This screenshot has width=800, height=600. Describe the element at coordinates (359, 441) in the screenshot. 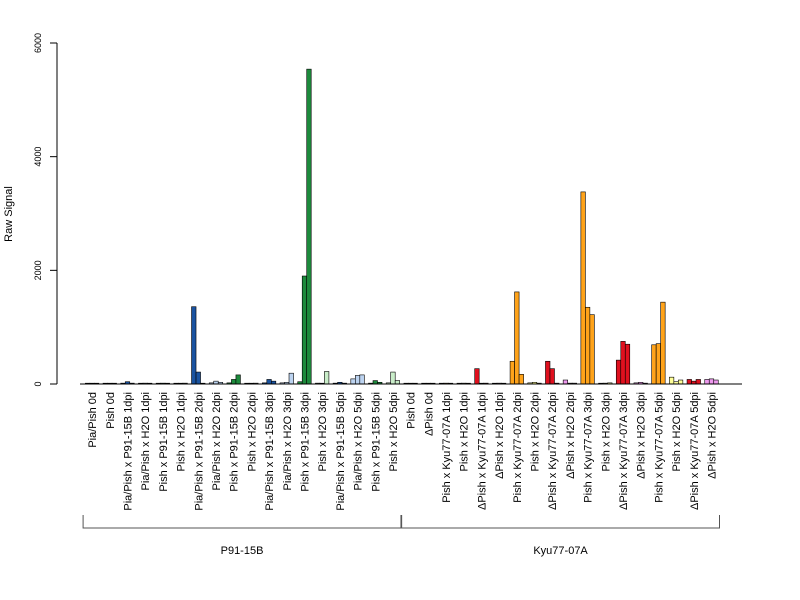

I see `x-tick-label: Pia/Pish x H2O 5dpi` at that location.